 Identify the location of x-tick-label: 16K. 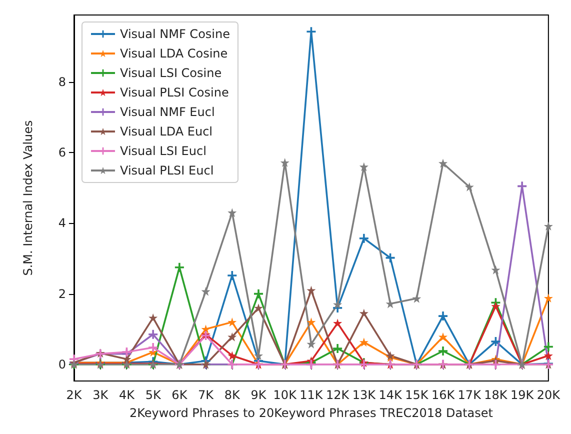
(443, 395).